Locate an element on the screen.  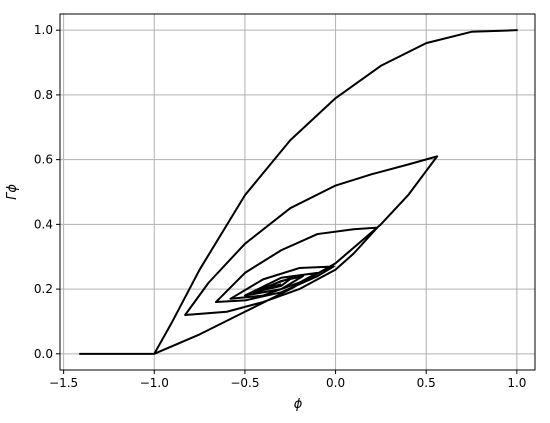
y-tick-label: 0.2 is located at coordinates (43, 289).